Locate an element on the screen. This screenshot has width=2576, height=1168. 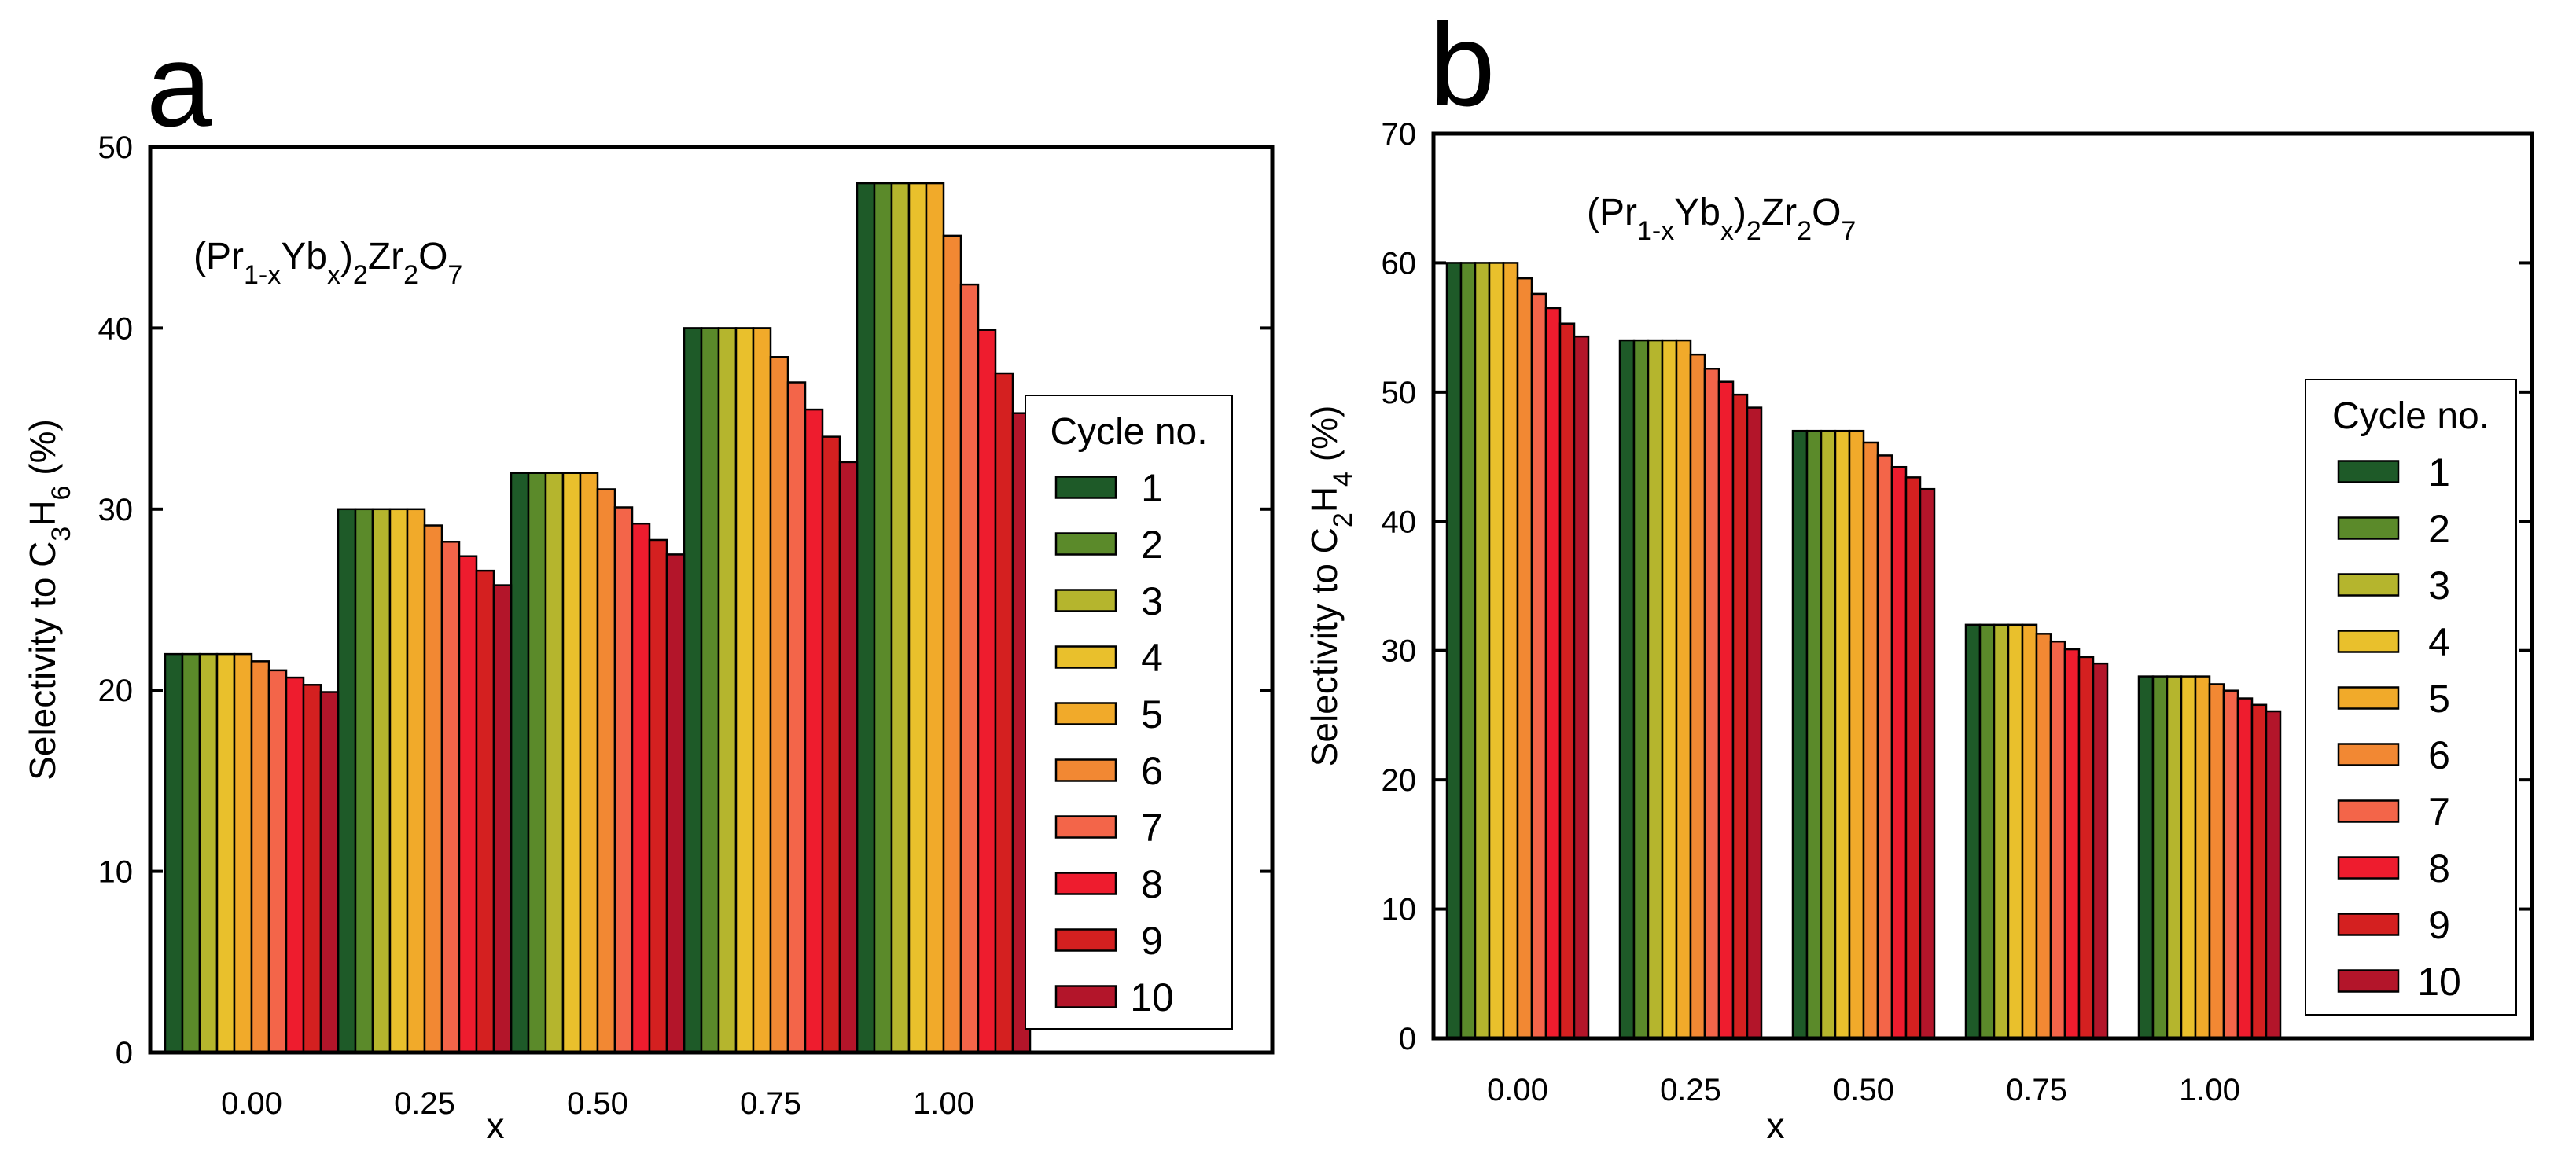
y-tick-label: 40 is located at coordinates (1400, 522).